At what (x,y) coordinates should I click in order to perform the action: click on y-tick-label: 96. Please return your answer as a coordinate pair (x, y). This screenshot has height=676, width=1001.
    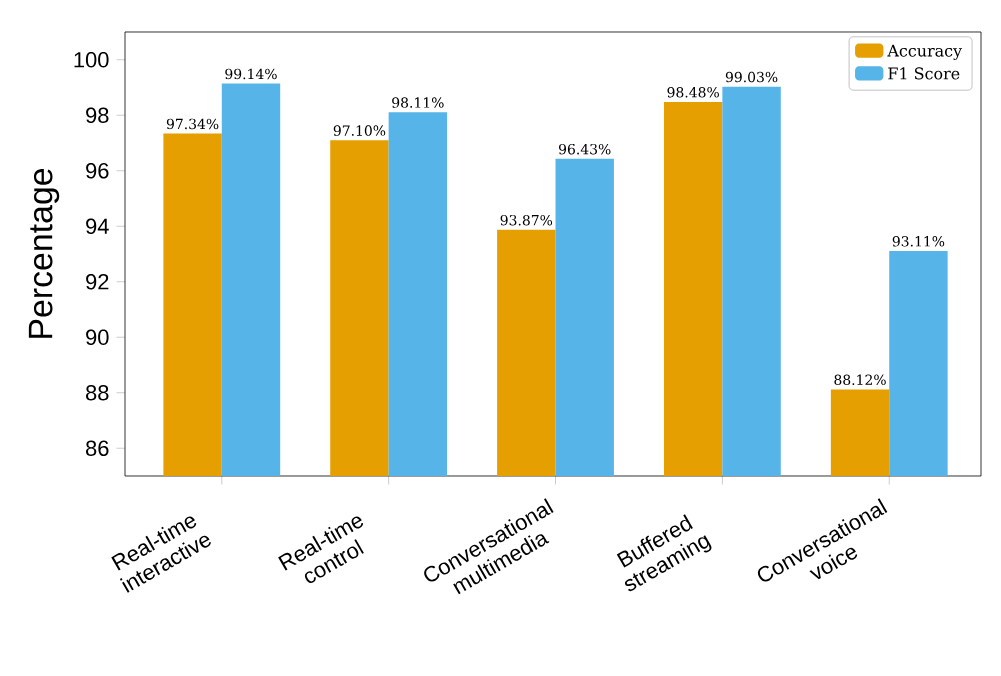
    Looking at the image, I should click on (97, 171).